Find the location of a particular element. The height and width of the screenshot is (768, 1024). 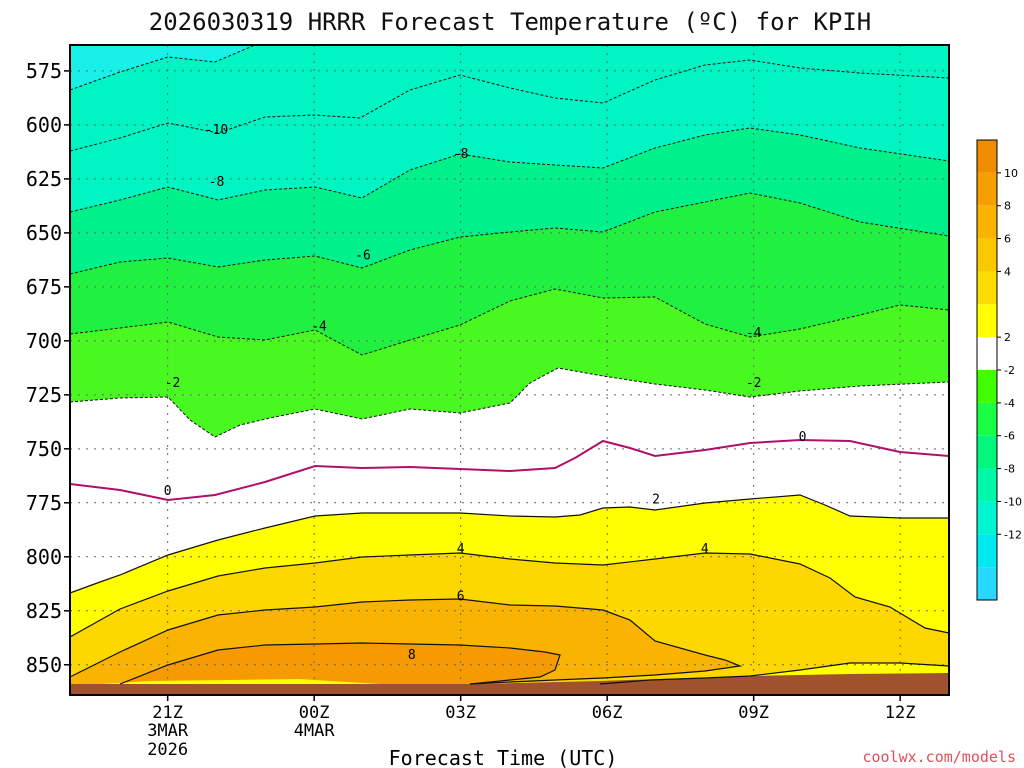

contour-label: 8 is located at coordinates (412, 655).